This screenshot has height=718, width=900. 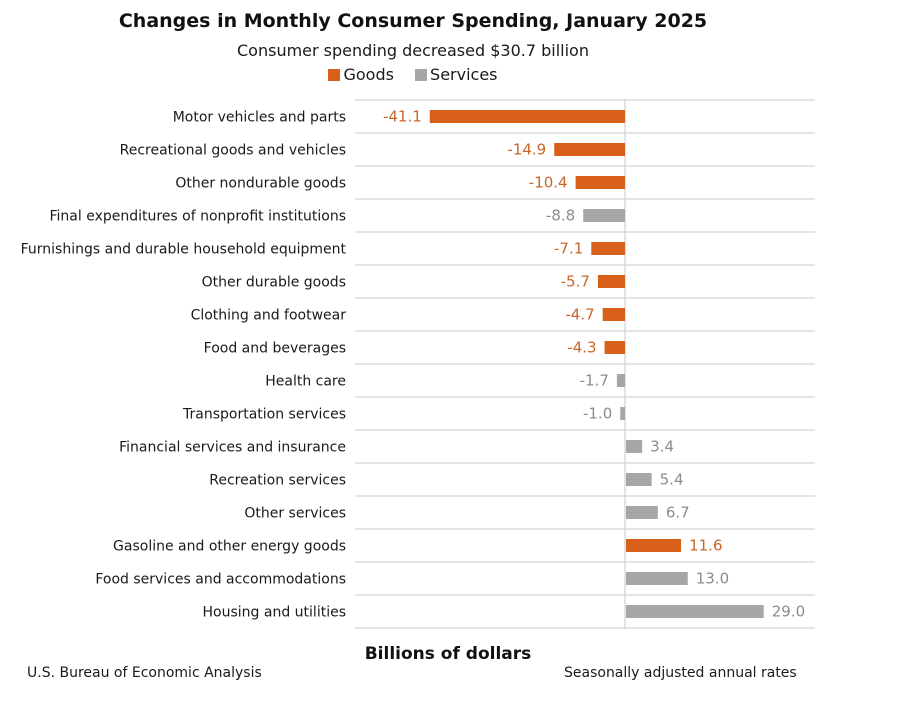 What do you see at coordinates (269, 316) in the screenshot?
I see `category-label: Clothing and footwear` at bounding box center [269, 316].